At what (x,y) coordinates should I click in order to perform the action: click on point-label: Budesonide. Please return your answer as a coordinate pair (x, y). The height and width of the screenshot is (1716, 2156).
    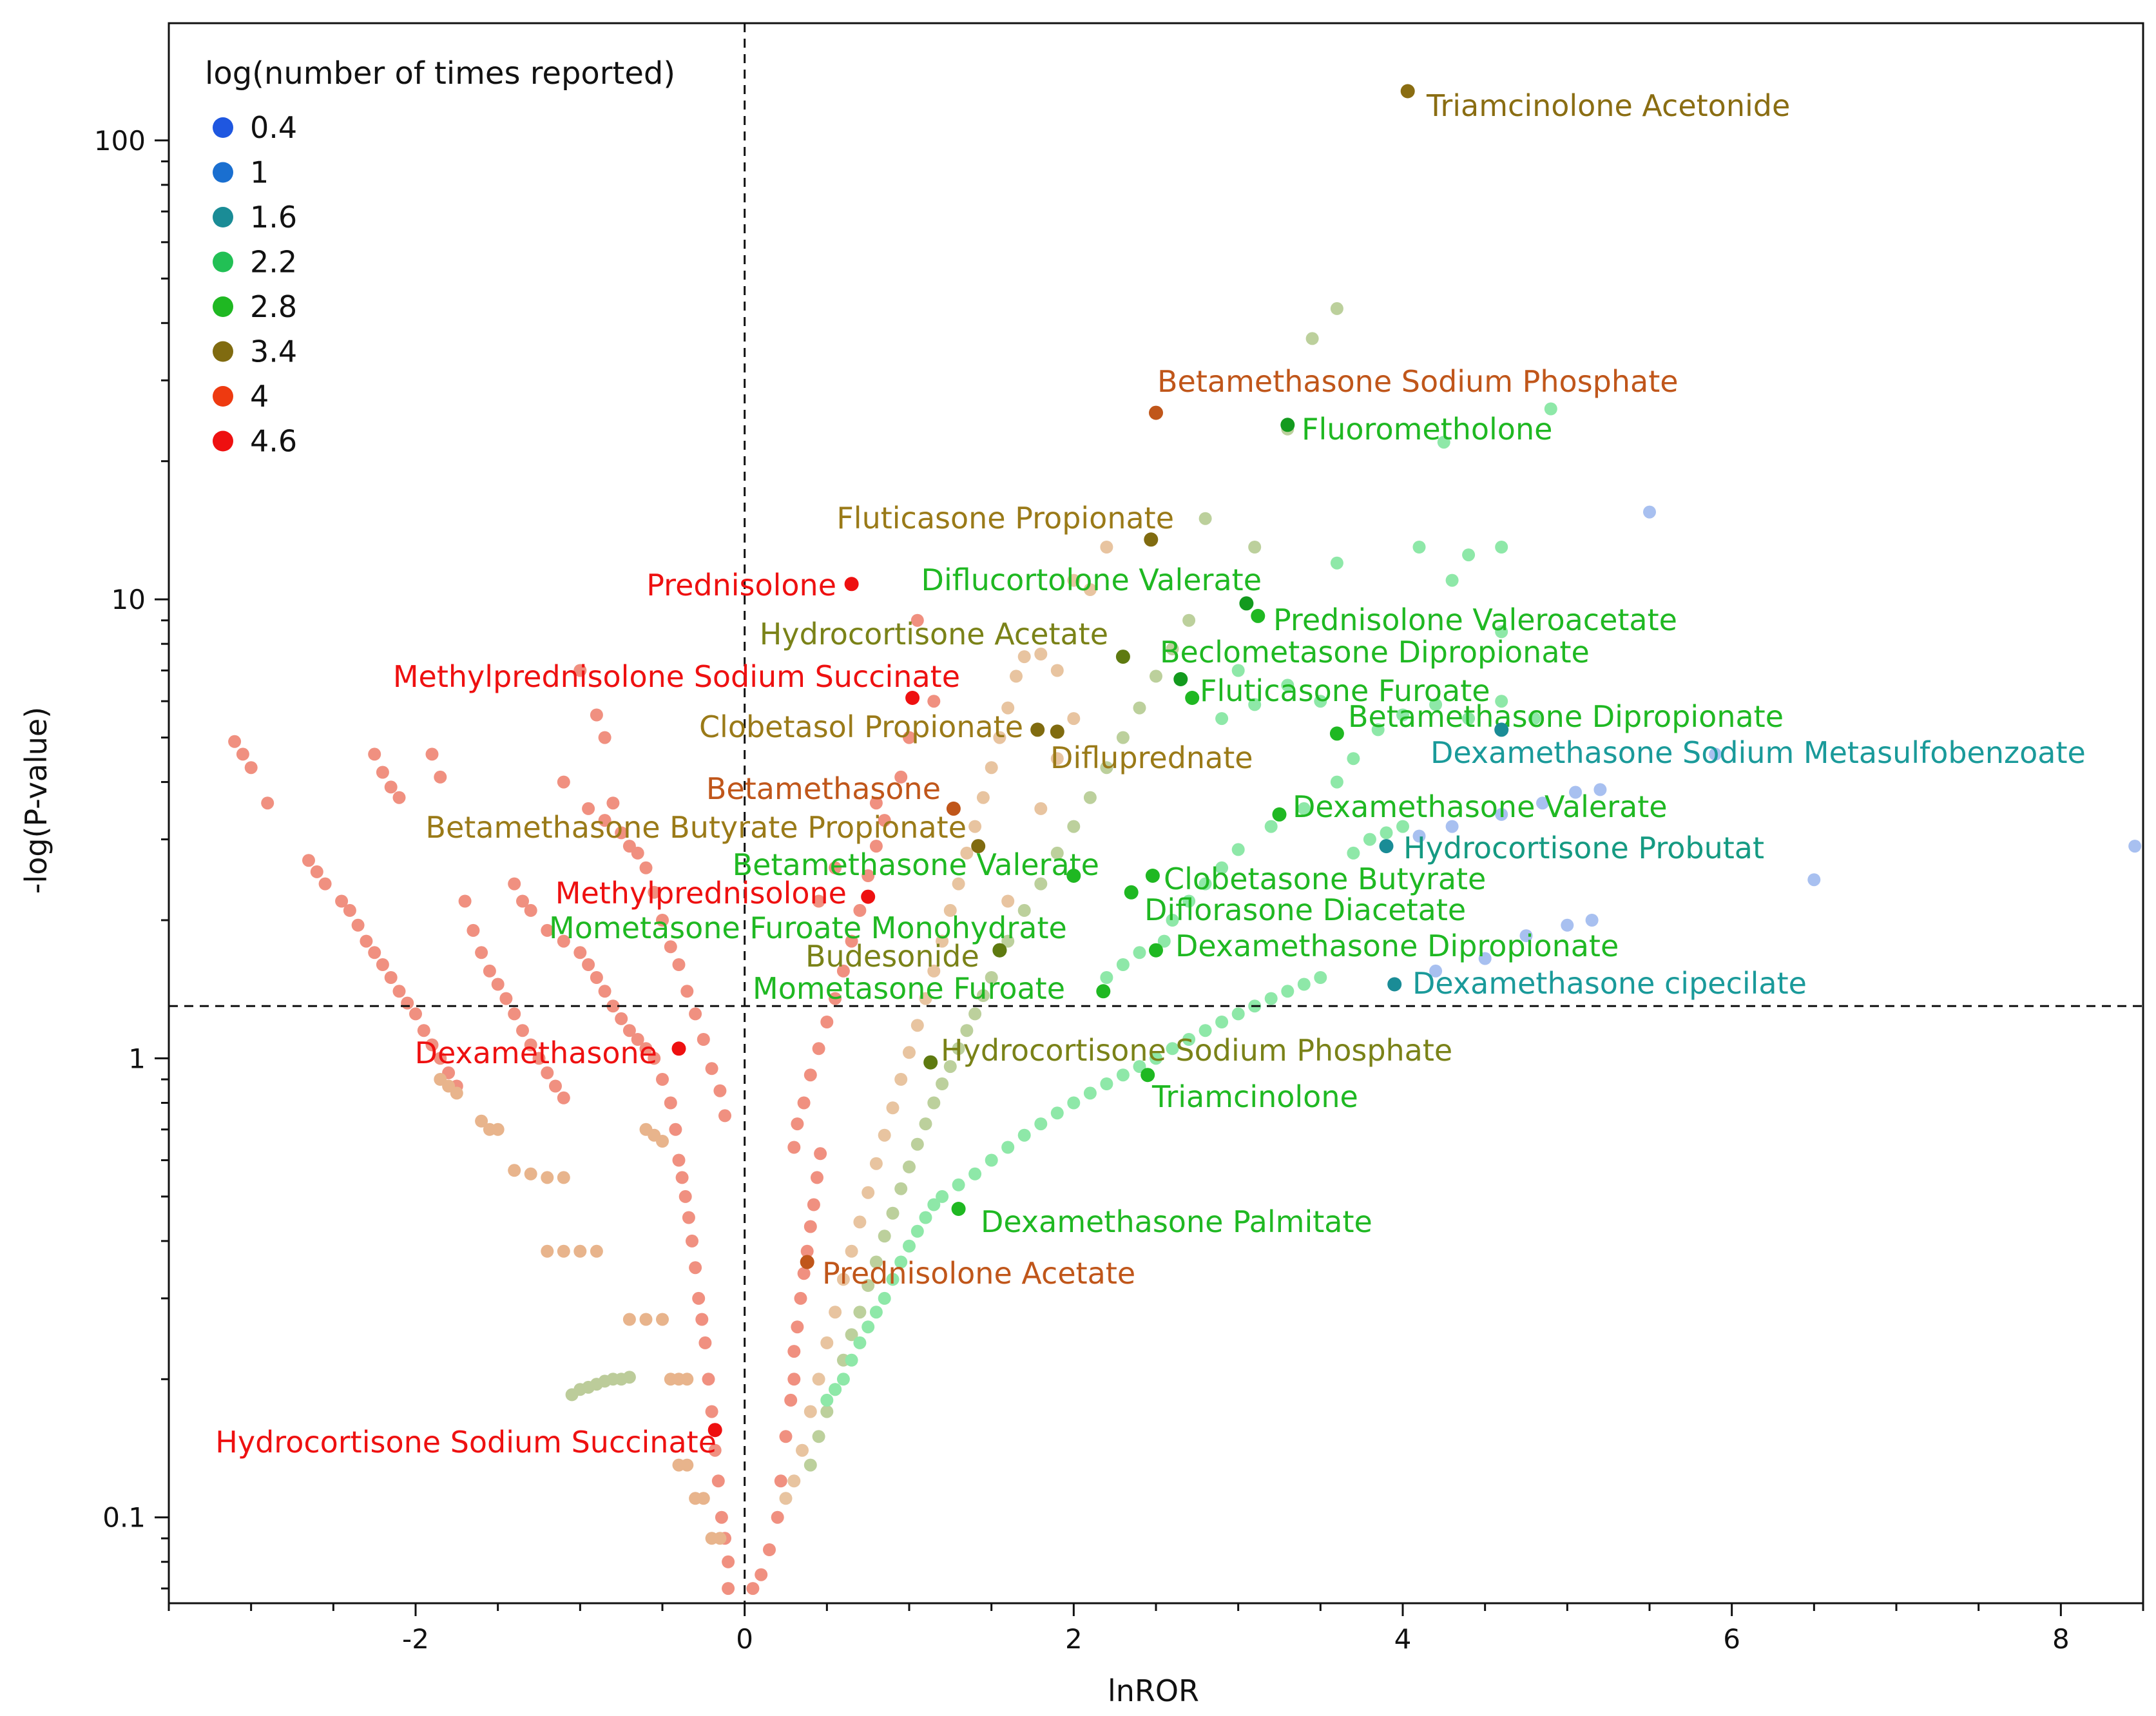
    Looking at the image, I should click on (892, 956).